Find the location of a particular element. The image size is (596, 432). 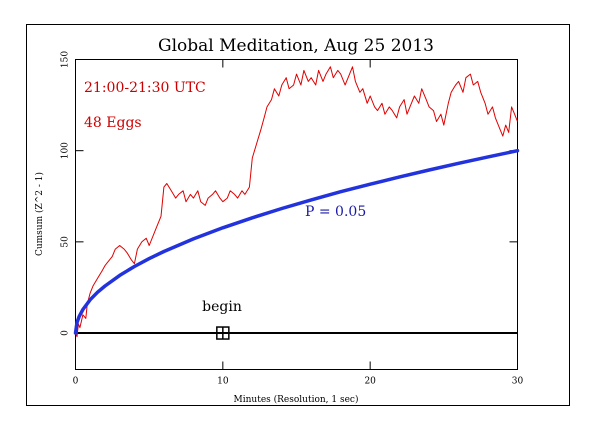

chart-title: Global Meditation, Aug 25 2013 is located at coordinates (296, 46).